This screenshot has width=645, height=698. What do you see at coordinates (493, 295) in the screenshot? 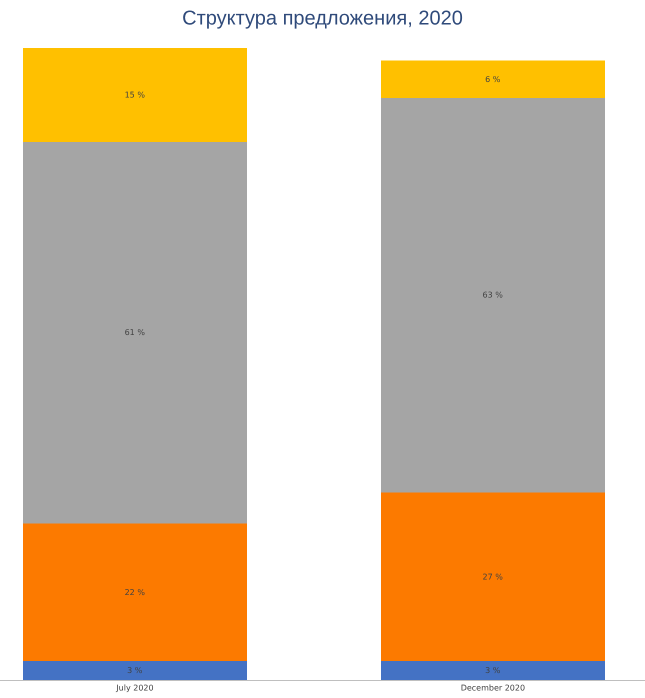
I see `data-label: 63 %` at bounding box center [493, 295].